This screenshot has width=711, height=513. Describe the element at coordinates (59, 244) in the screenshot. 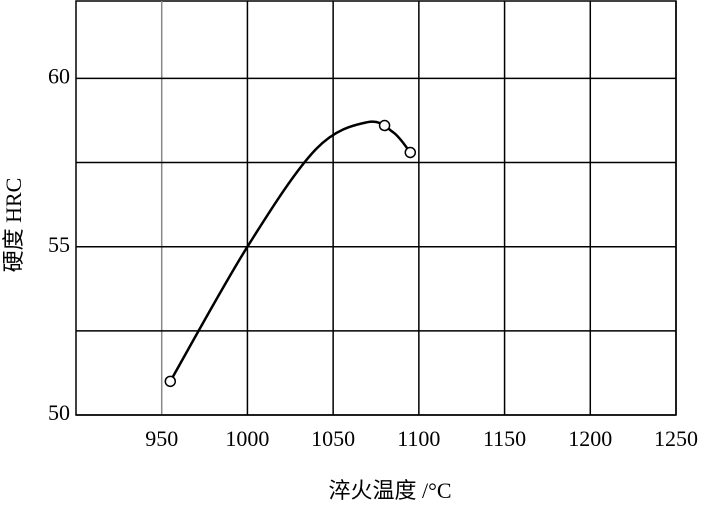

I see `y-tick-label: 55` at that location.